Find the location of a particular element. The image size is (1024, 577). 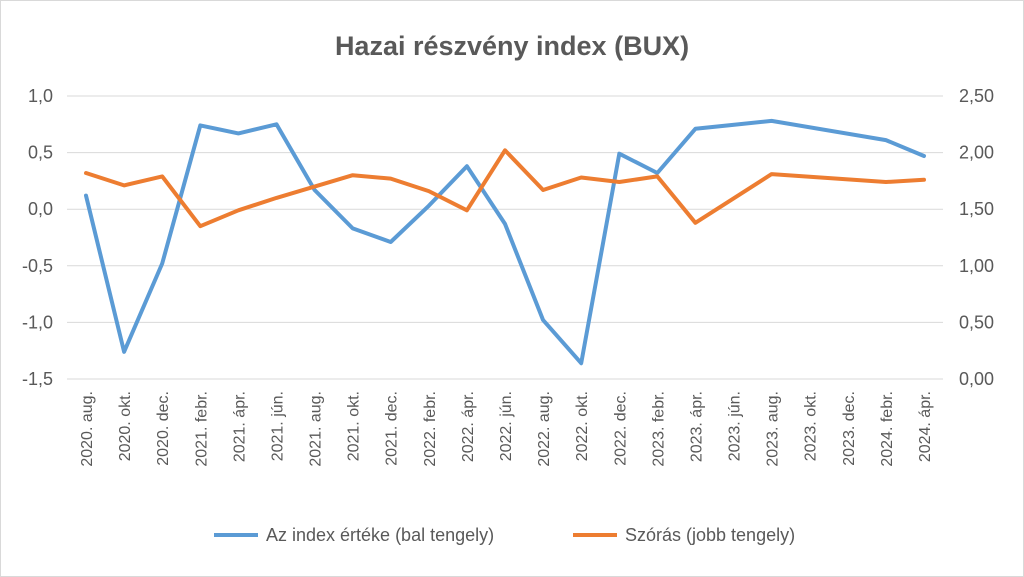

x-tick-label: 2021. dec. is located at coordinates (392, 428).